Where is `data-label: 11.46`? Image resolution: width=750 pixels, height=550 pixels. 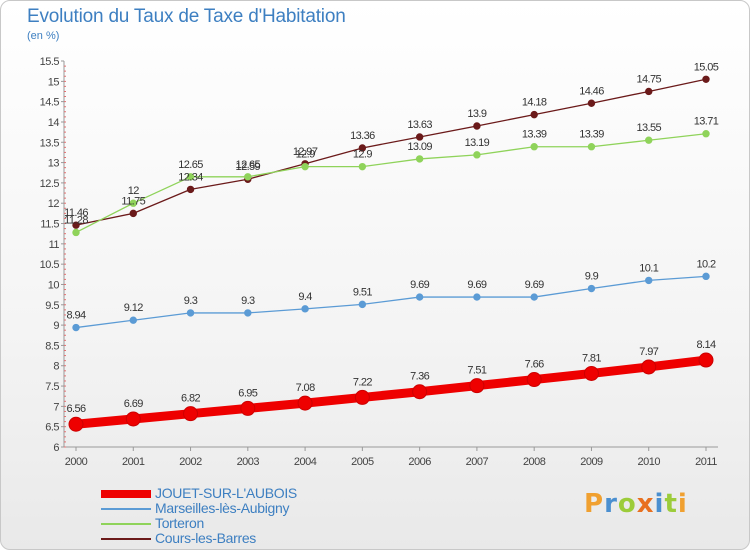
data-label: 11.46 is located at coordinates (76, 213).